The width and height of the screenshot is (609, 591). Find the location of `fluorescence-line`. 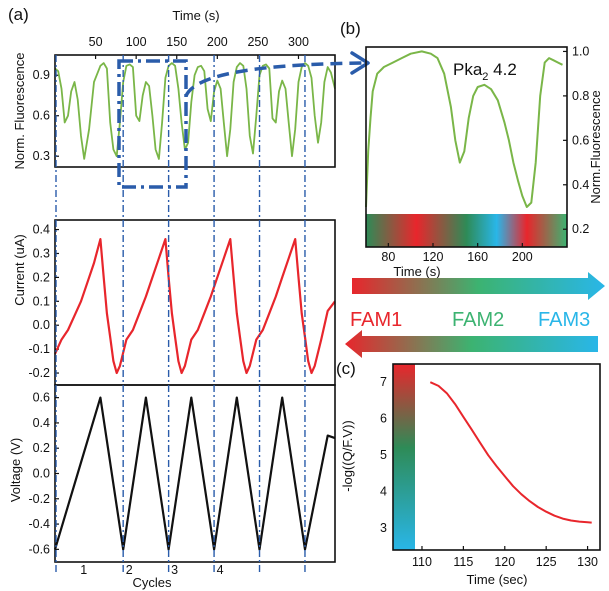

fluorescence-line is located at coordinates (195, 111).